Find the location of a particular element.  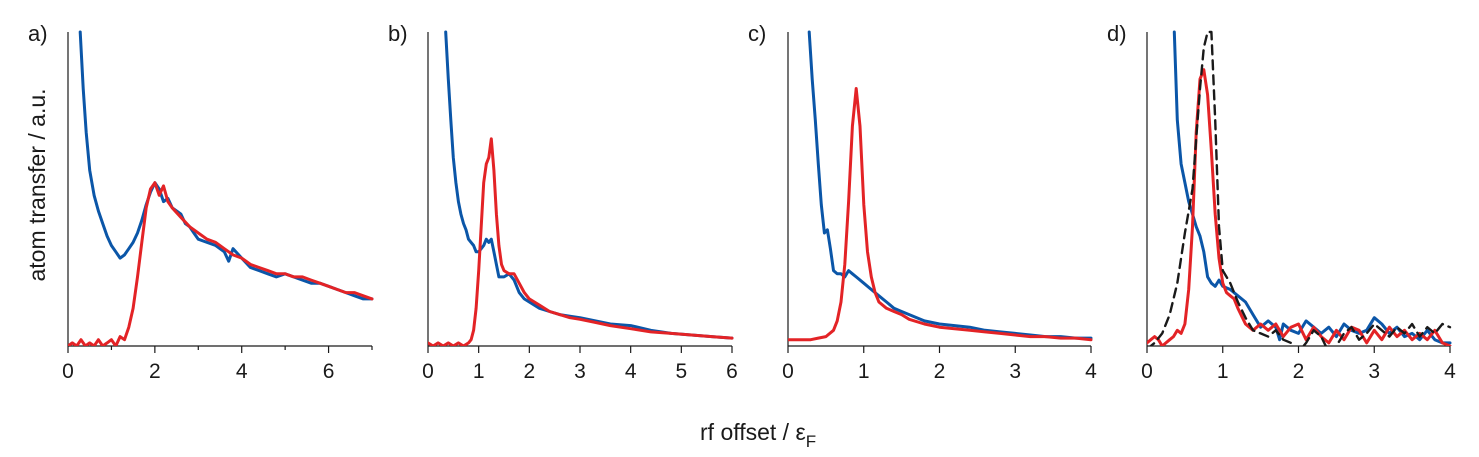

panel-label: a) is located at coordinates (38, 33).